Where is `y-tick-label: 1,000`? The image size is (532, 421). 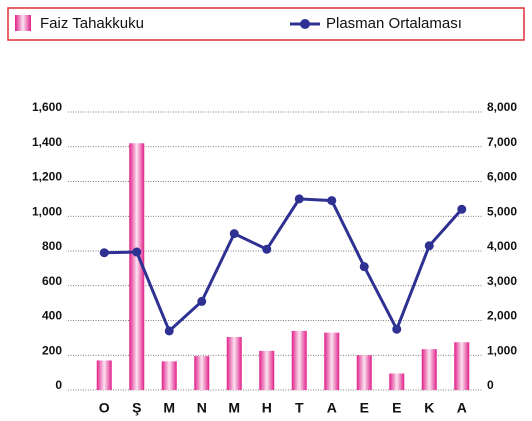
y-tick-label: 1,000 is located at coordinates (47, 211).